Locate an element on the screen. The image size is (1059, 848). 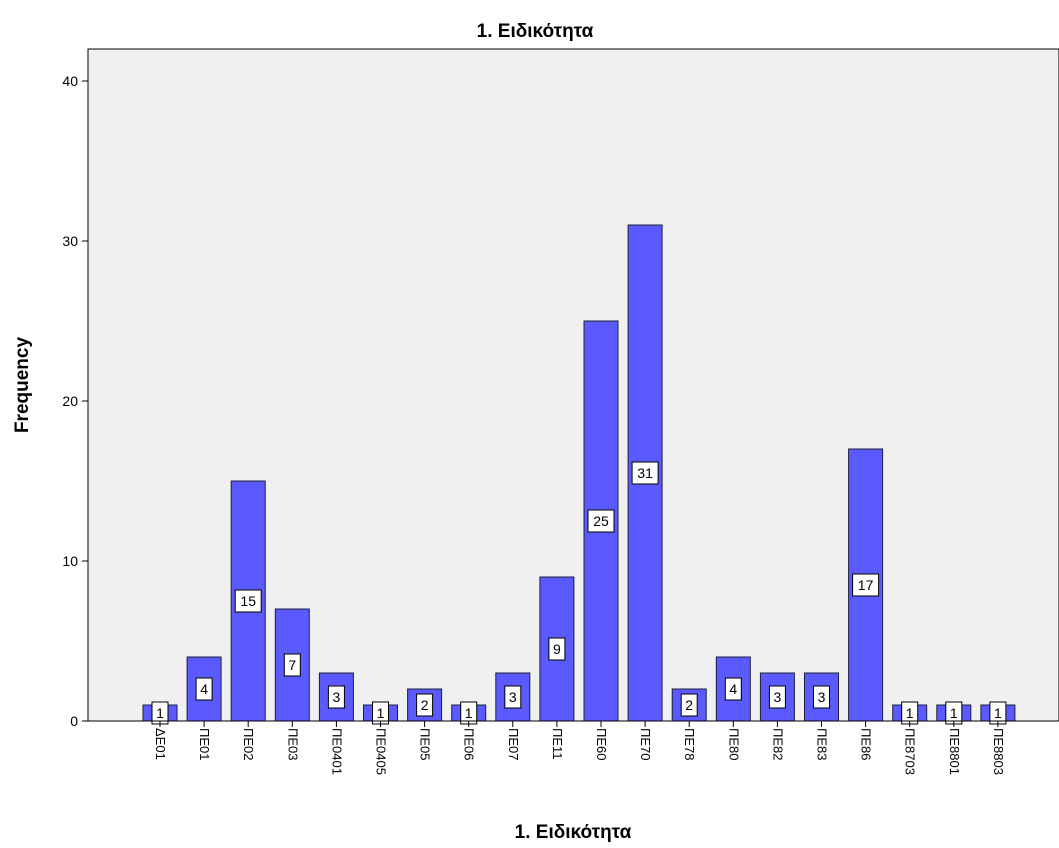
data-label: 31 is located at coordinates (645, 473).